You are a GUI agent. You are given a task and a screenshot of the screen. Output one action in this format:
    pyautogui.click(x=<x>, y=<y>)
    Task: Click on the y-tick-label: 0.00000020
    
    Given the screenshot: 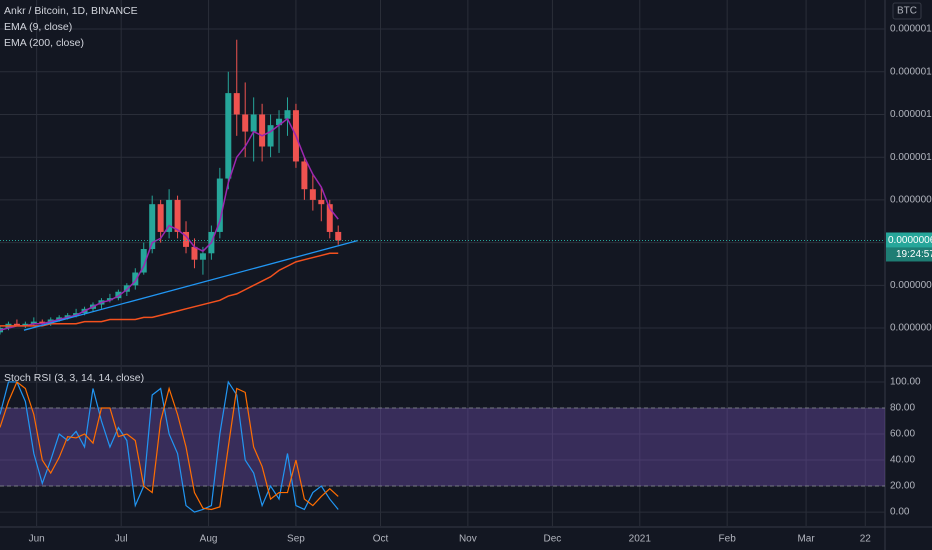 What is the action you would take?
    pyautogui.click(x=911, y=328)
    